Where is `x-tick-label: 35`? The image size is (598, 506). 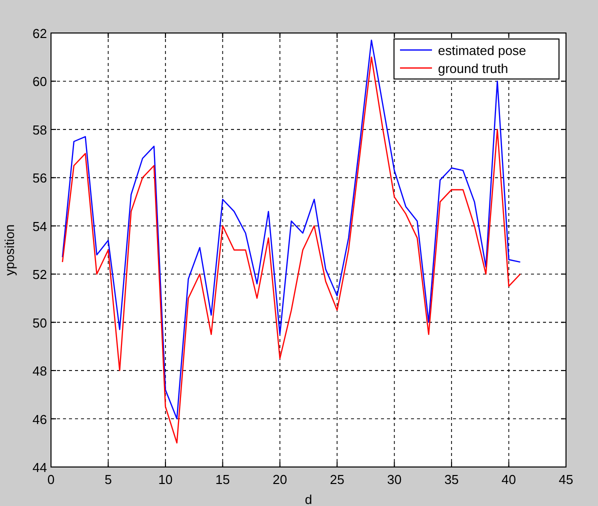 x-tick-label: 35 is located at coordinates (451, 479).